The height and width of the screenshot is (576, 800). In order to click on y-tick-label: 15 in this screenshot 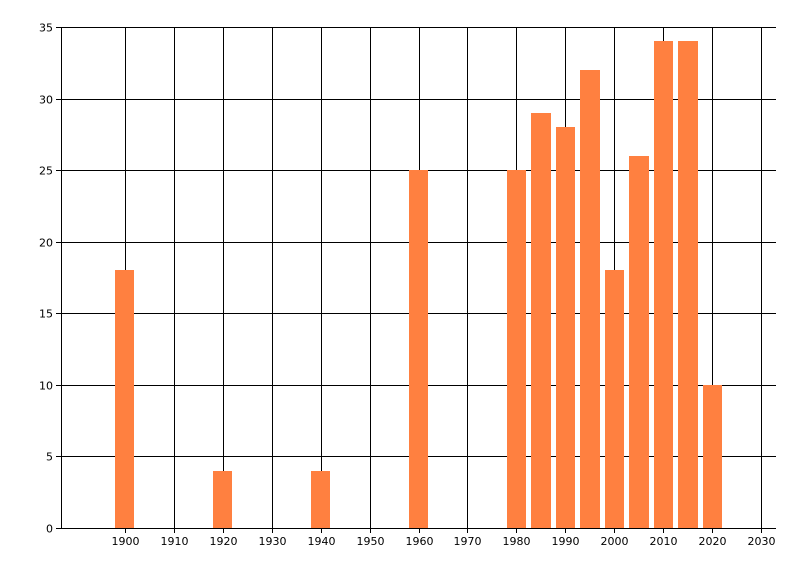, I will do `click(46, 314)`.